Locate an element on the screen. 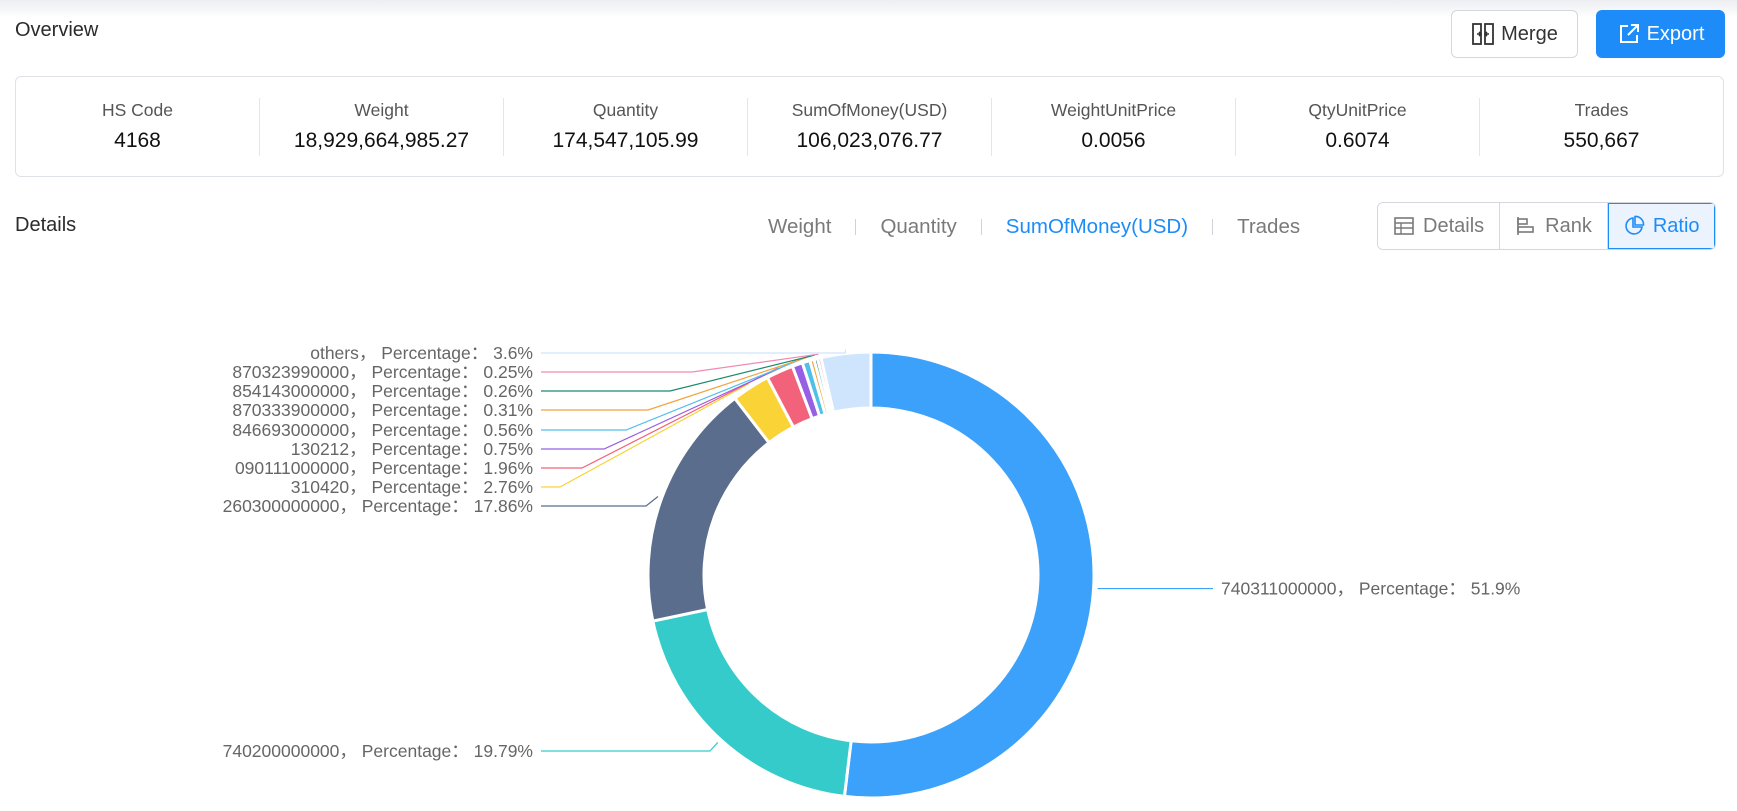  slice-label: others， Percentage： 3.6% is located at coordinates (421, 353).